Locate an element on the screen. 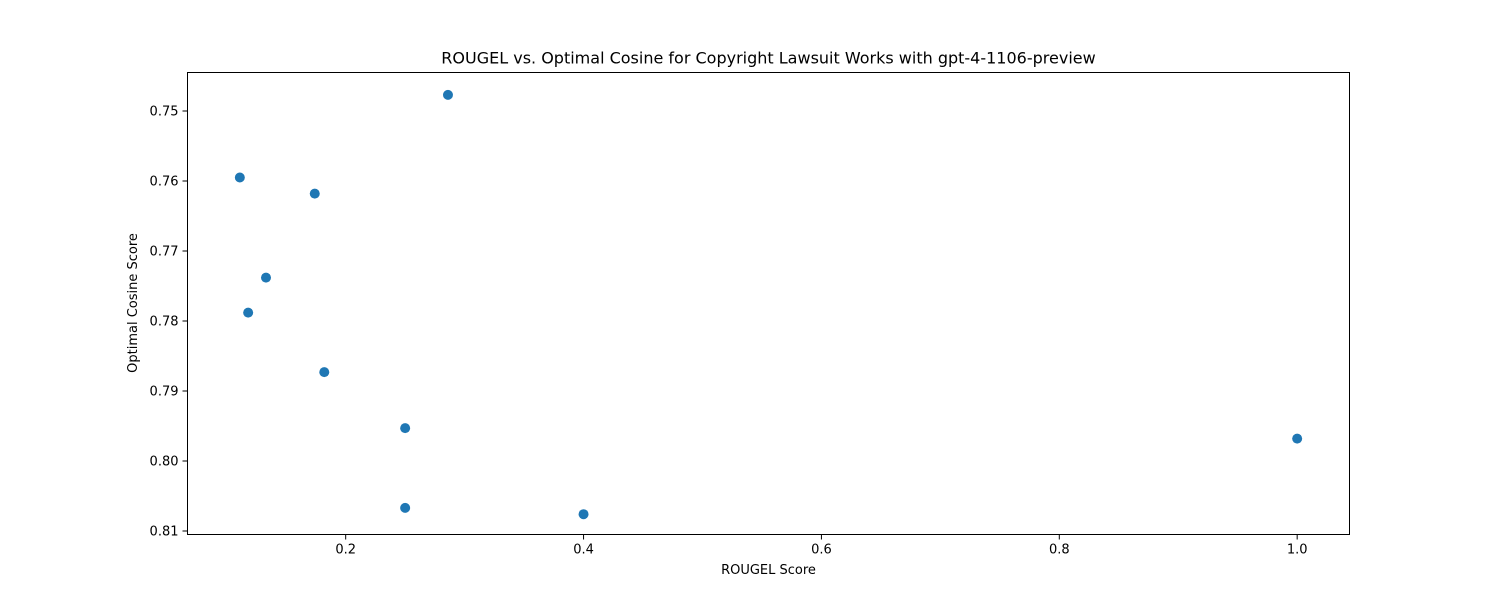 Image resolution: width=1500 pixels, height=600 pixels. x-axis: 0.2 0.4 0.6 0.8 1.0 is located at coordinates (821, 546).